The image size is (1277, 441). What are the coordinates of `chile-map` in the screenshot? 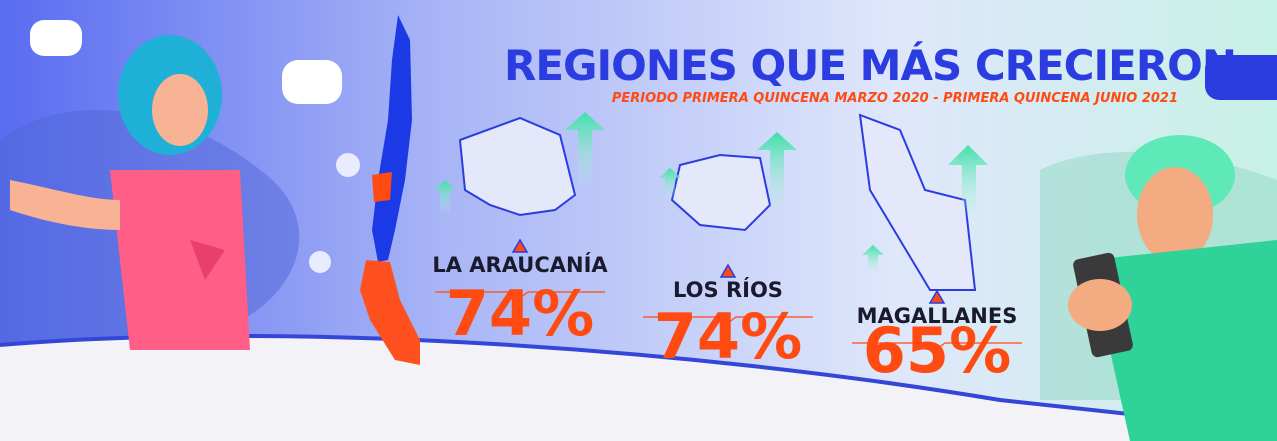 It's located at (390, 190).